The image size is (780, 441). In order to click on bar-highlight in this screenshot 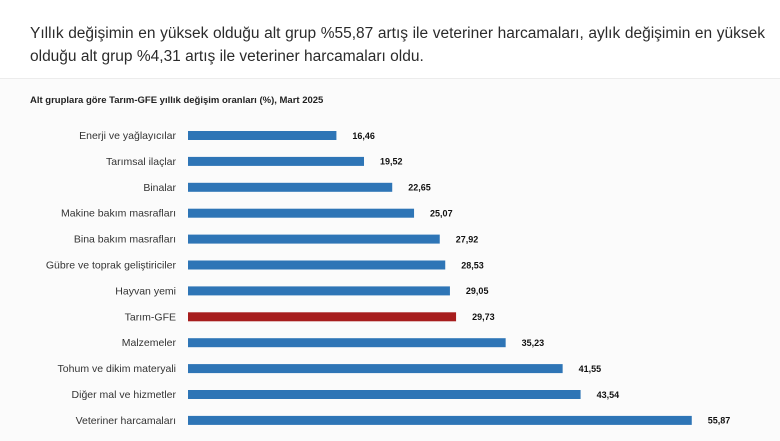, I will do `click(322, 317)`.